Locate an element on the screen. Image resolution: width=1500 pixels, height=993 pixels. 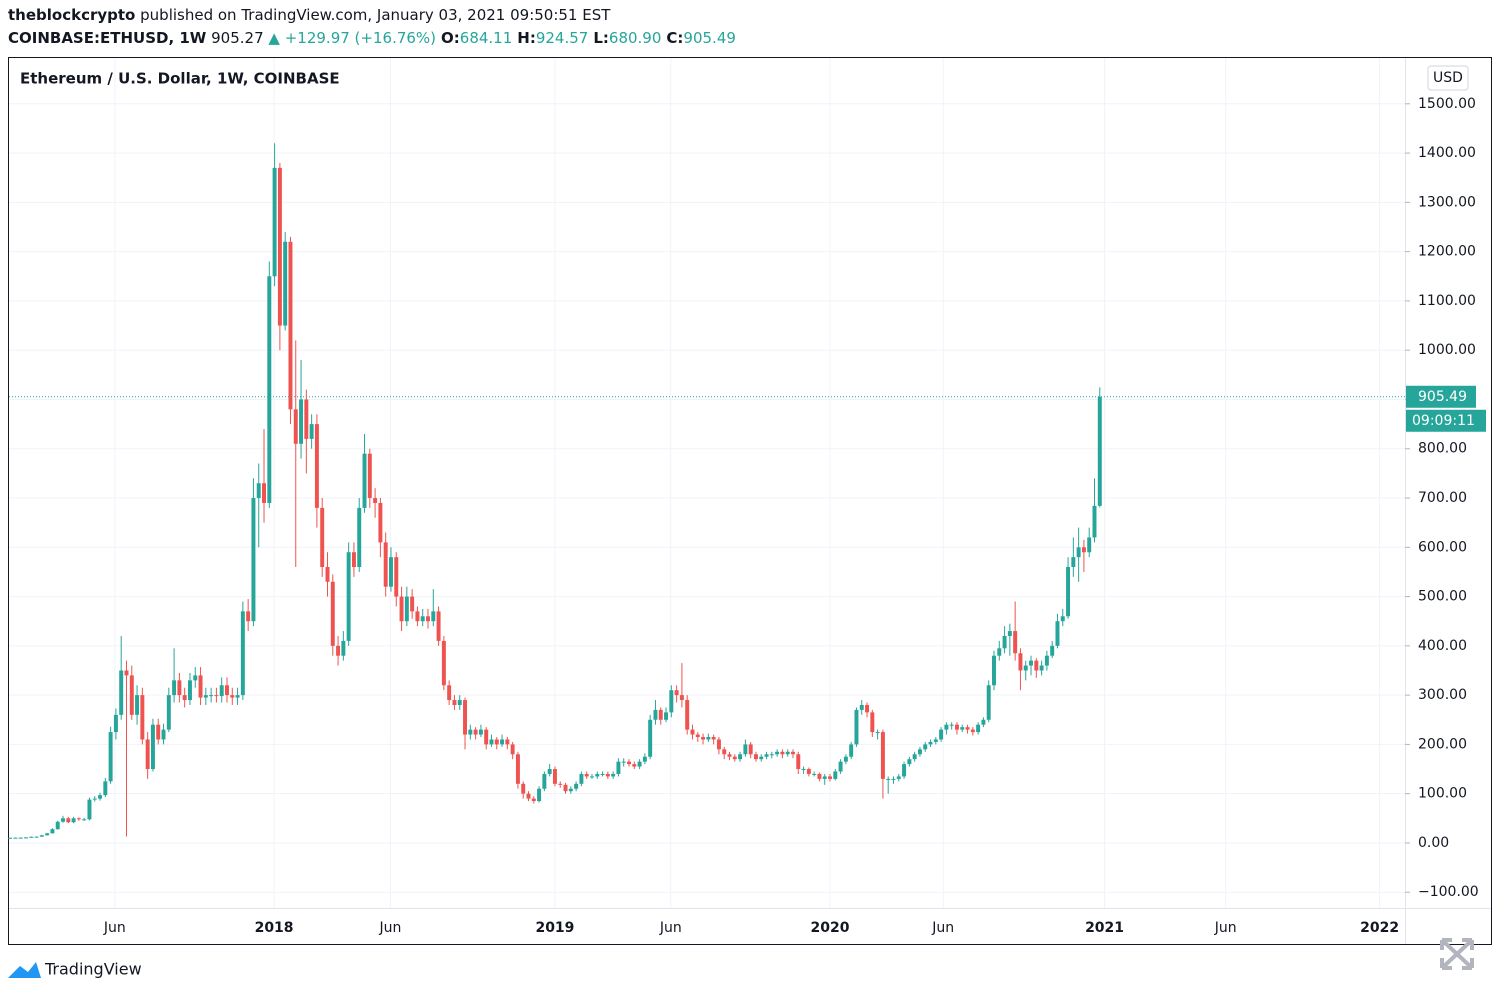
symbol: COINBASE:ETHUSD, 1W is located at coordinates (107, 38).